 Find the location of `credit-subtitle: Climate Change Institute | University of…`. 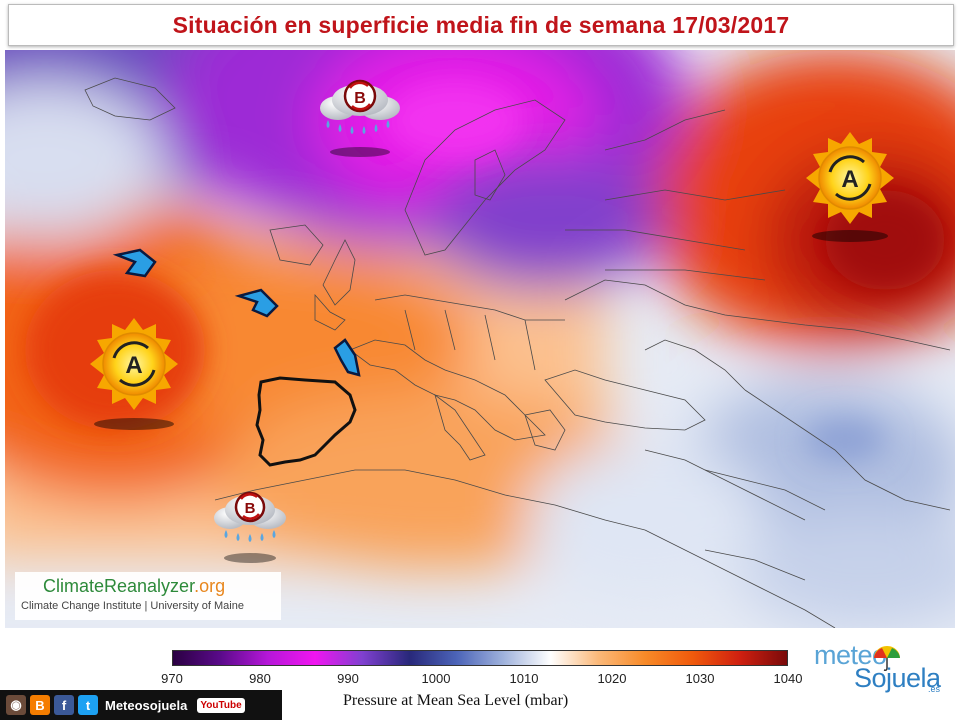

credit-subtitle: Climate Change Institute | University of… is located at coordinates (132, 606).